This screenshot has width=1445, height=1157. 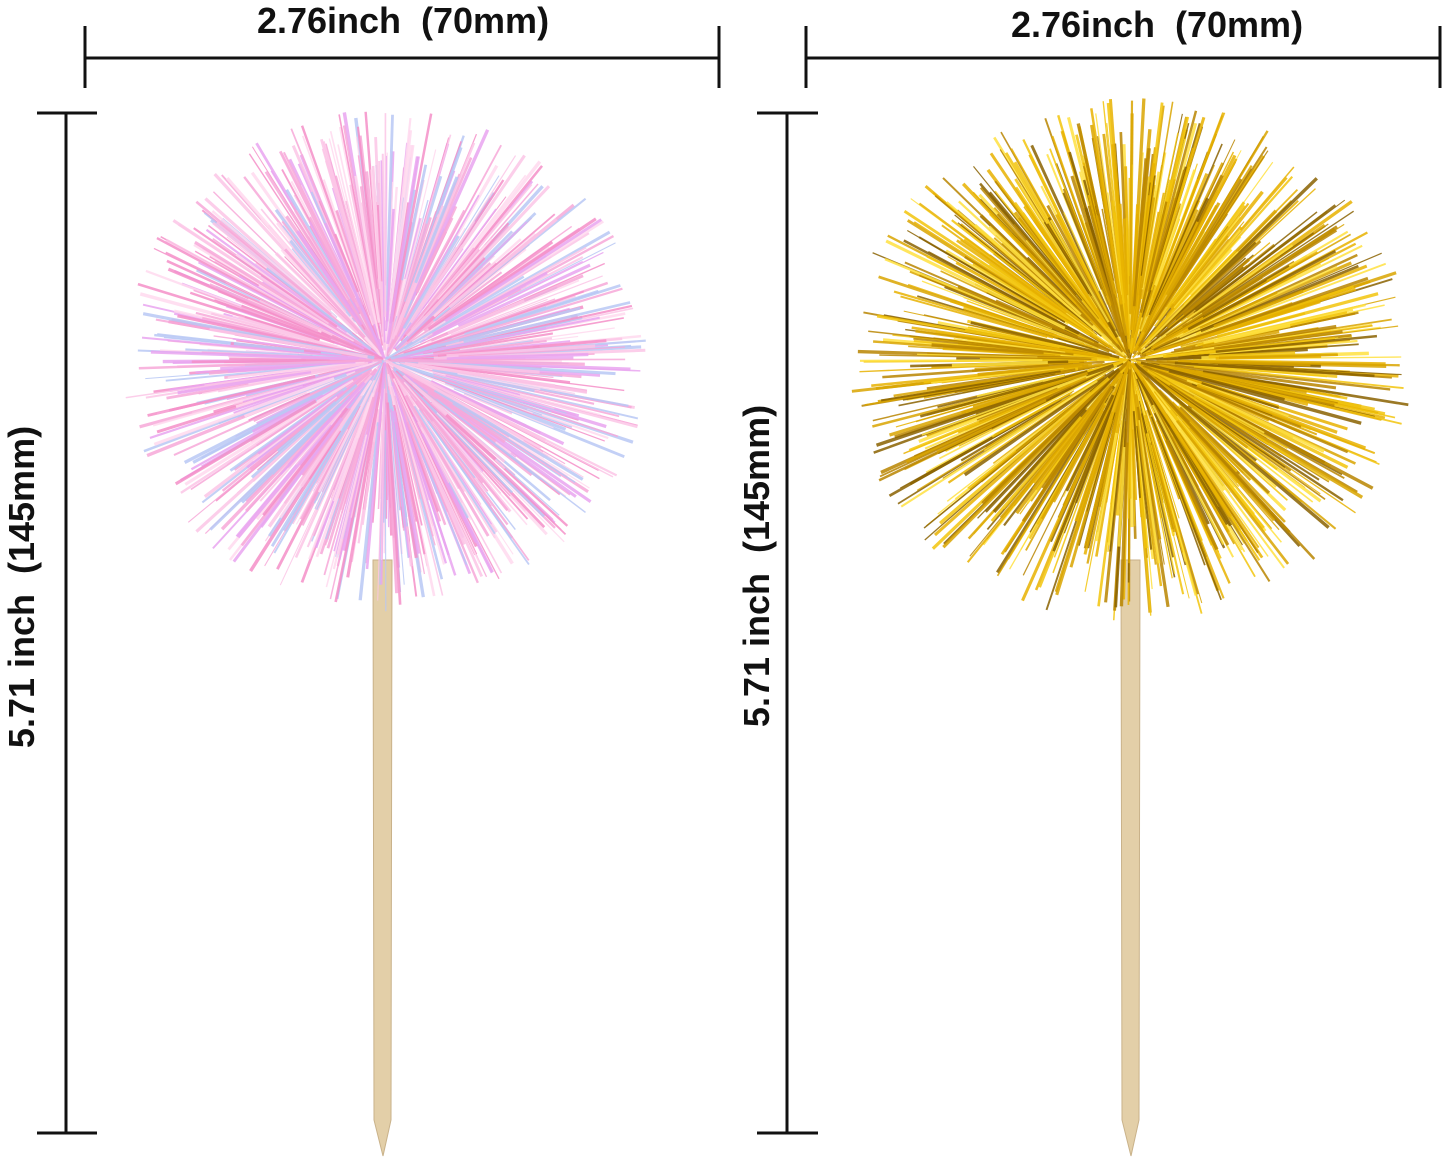 I want to click on left-height-label: 5.71 inch (145mm), so click(x=21, y=587).